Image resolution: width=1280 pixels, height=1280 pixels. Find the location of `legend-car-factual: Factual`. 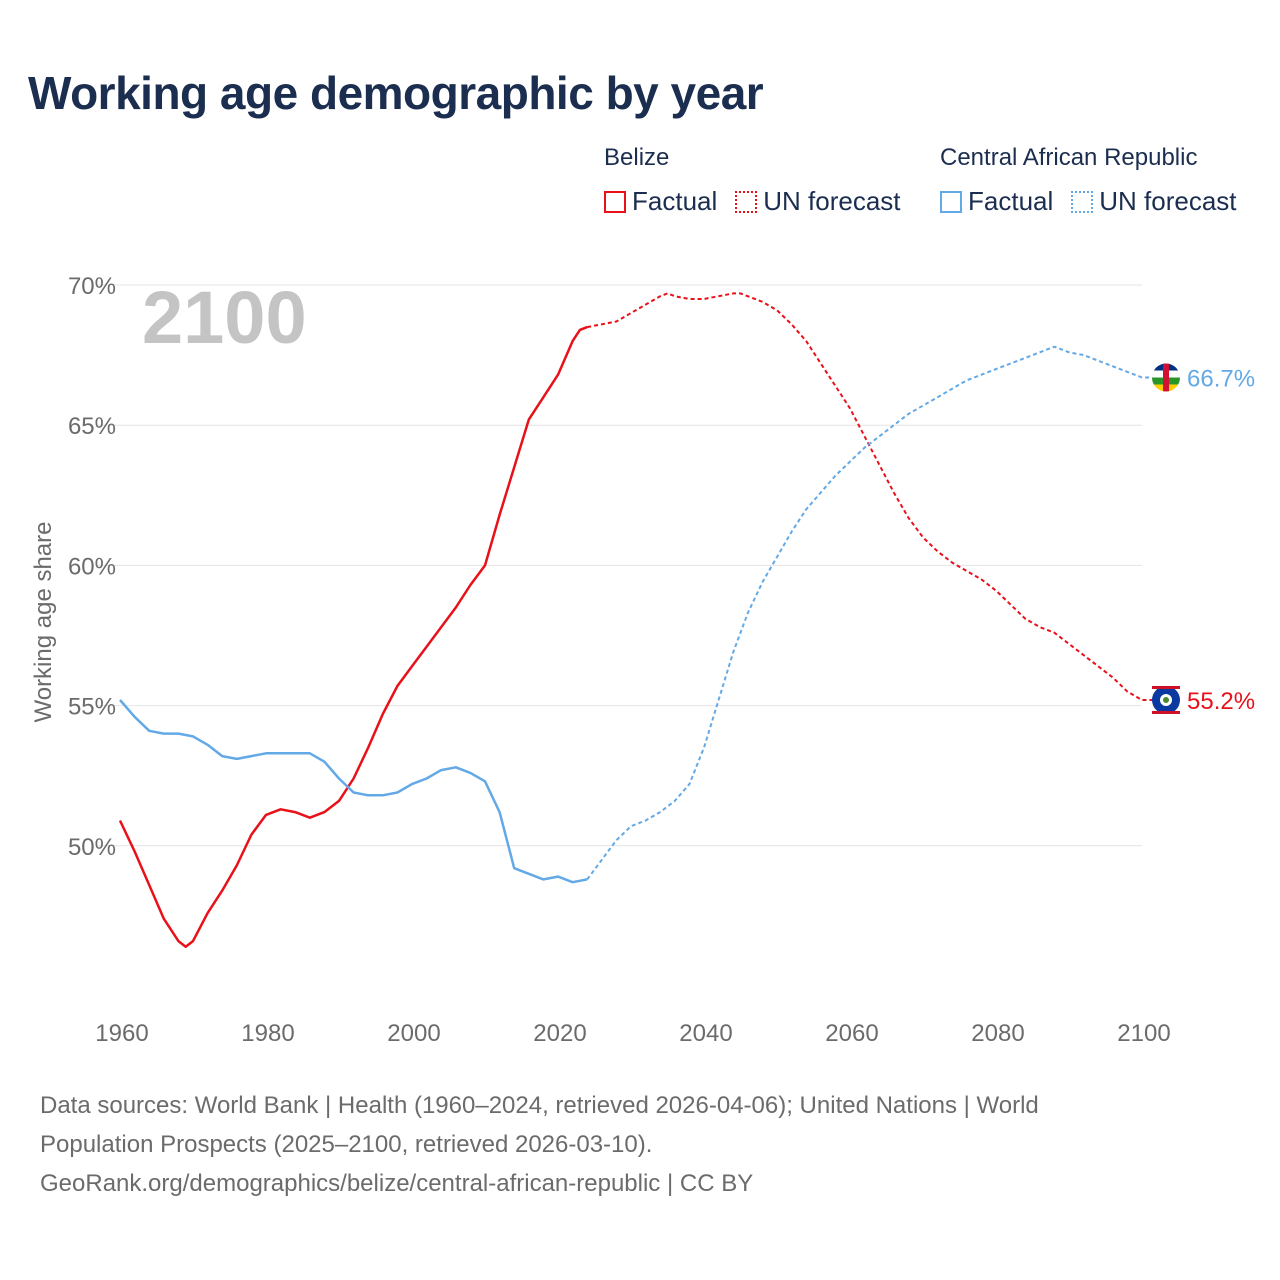

legend-car-factual: Factual is located at coordinates (996, 201).